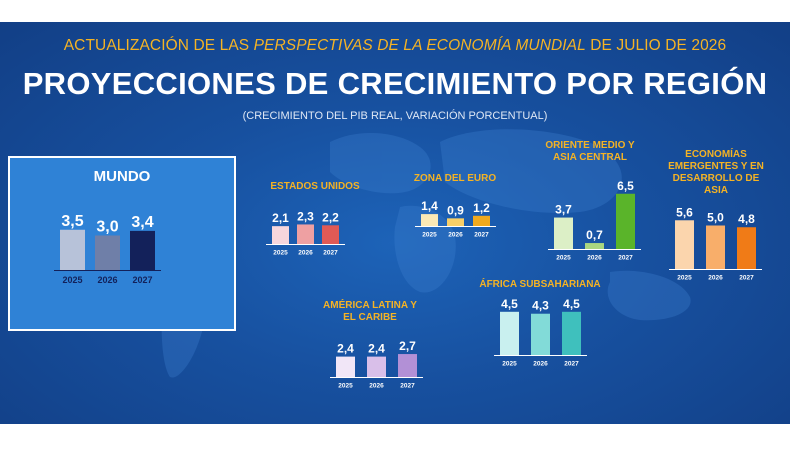 The width and height of the screenshot is (790, 450). I want to click on region-title-mideast-line-1: ORIENTE MEDIO Y, so click(590, 145).